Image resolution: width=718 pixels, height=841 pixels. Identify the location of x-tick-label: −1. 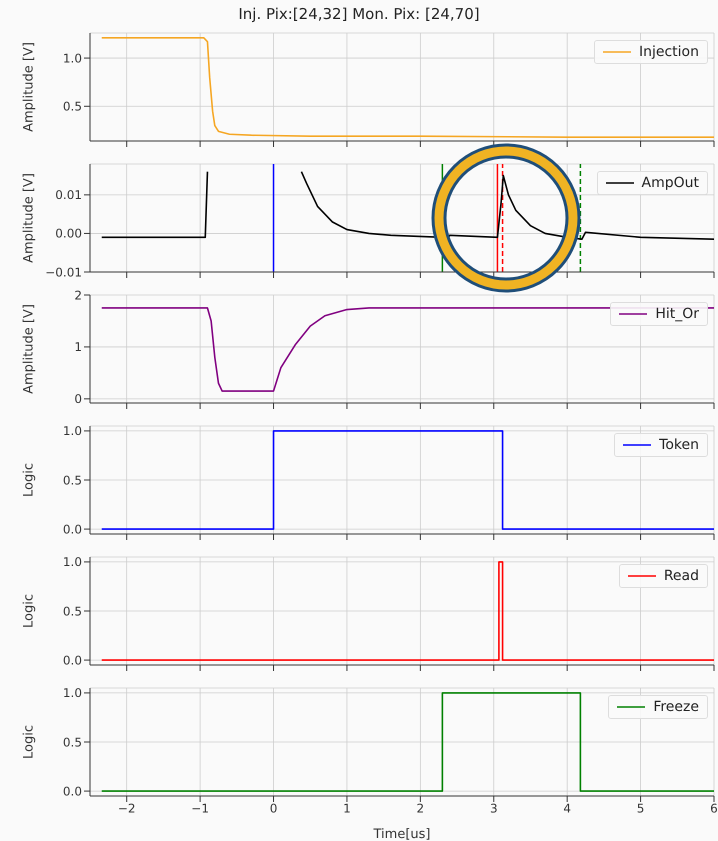
(200, 809).